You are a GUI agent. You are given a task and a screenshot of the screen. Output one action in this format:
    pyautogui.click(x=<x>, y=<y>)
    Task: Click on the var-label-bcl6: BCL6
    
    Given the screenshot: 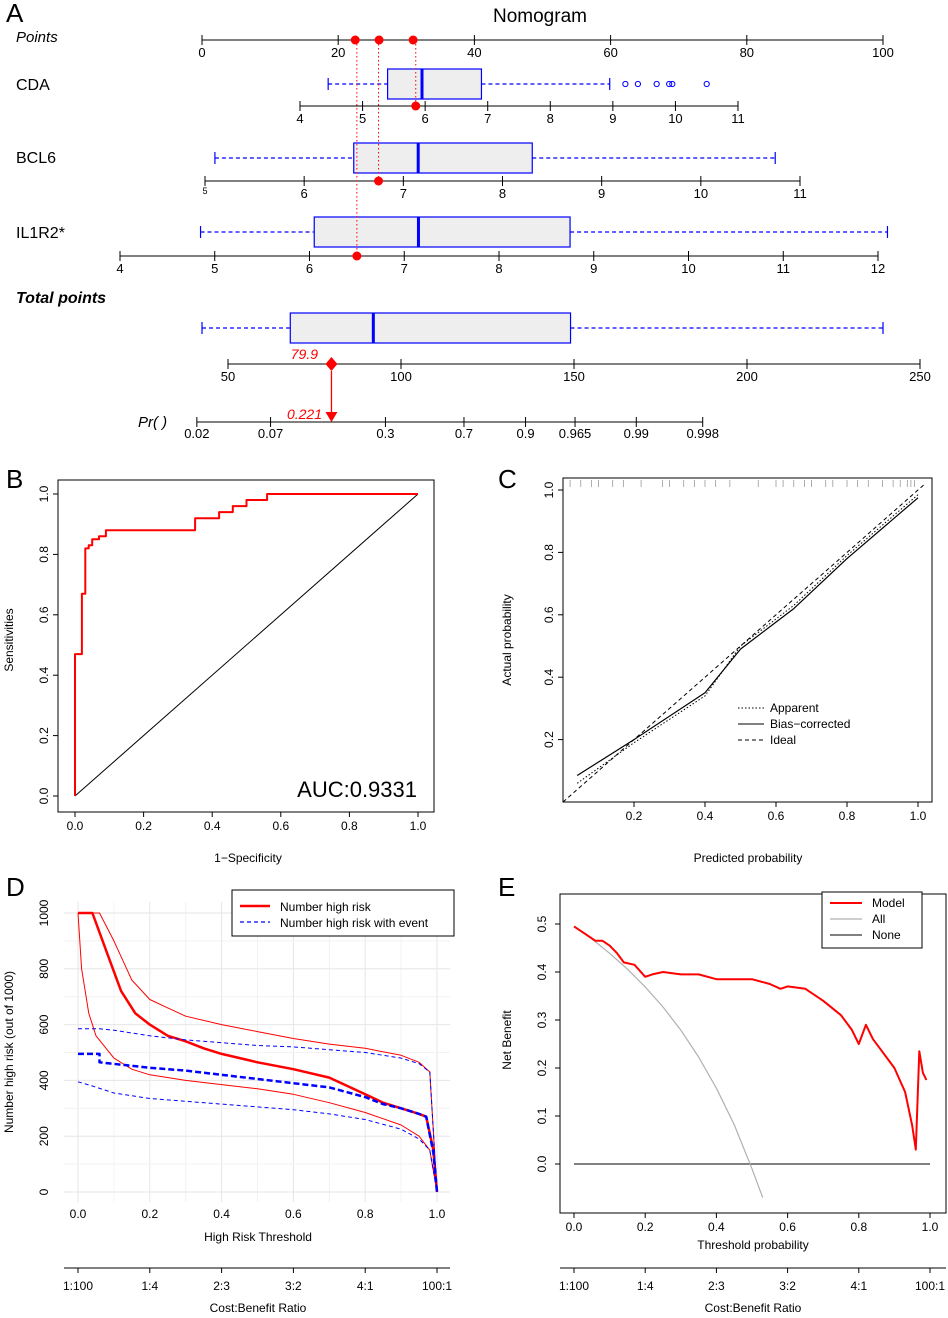 What is the action you would take?
    pyautogui.click(x=36, y=158)
    